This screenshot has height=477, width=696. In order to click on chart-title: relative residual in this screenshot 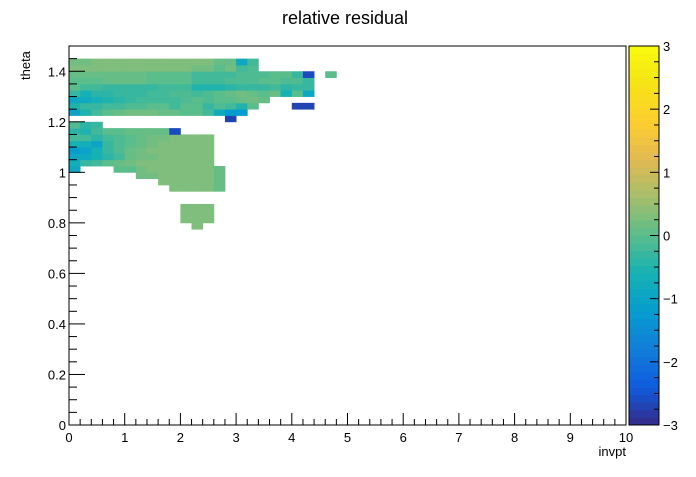, I will do `click(345, 18)`.